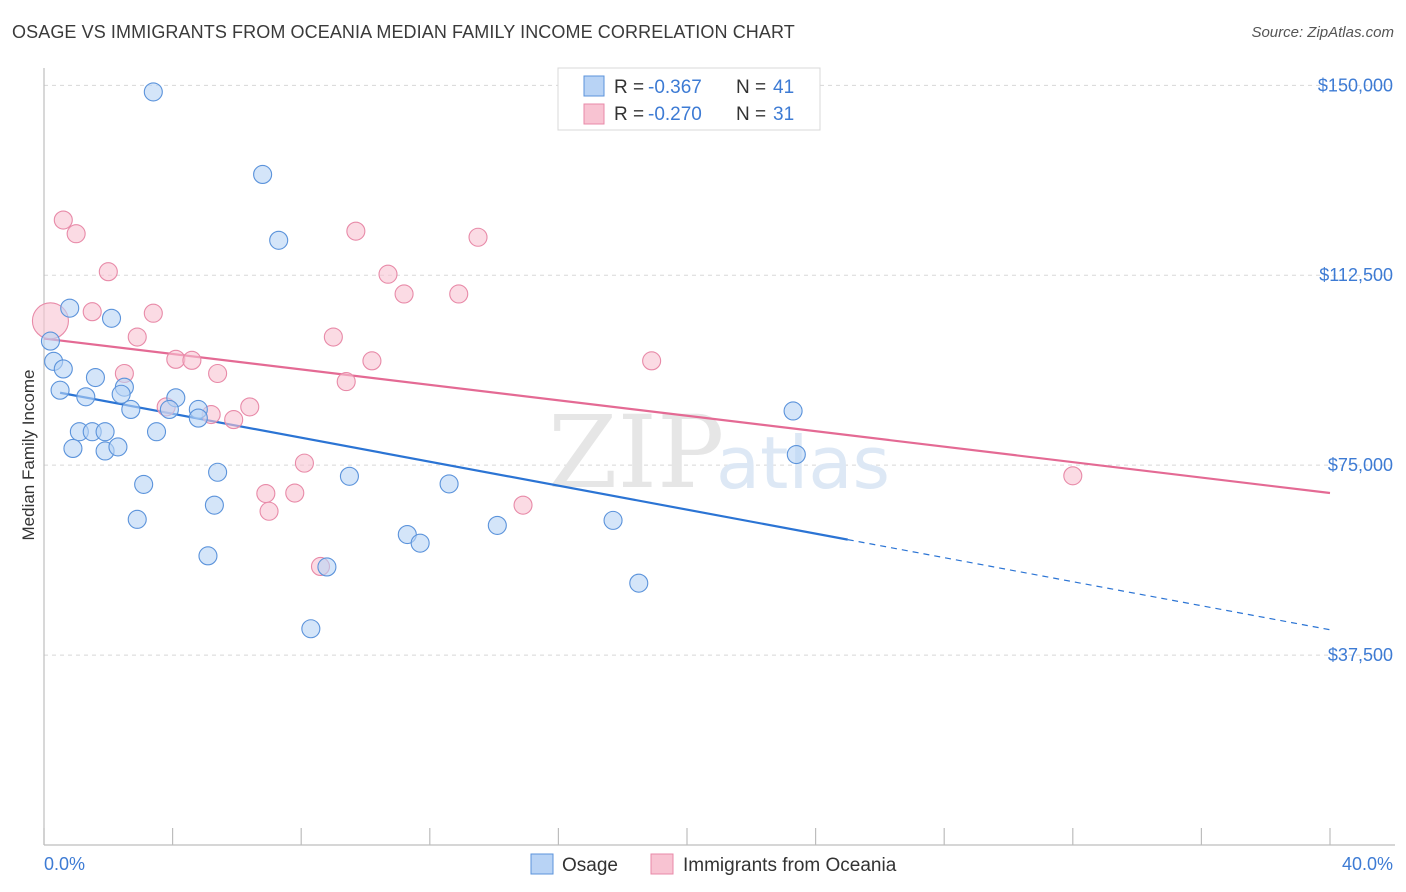 This screenshot has width=1406, height=892. I want to click on legend-r-label-1: R =, so click(629, 87).